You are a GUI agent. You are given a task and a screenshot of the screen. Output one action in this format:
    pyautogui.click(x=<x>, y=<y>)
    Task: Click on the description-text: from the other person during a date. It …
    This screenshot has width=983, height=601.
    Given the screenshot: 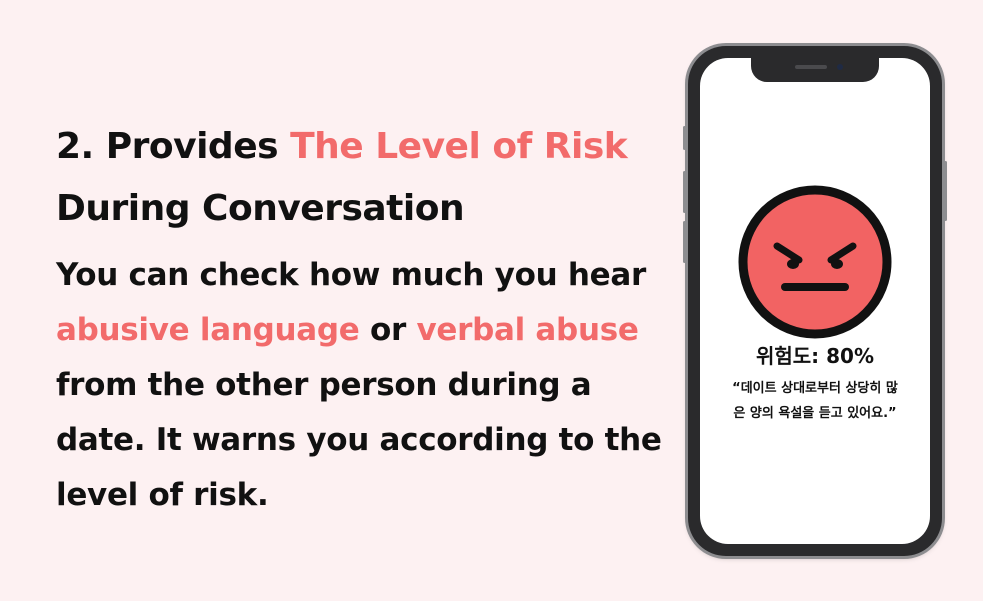 What is the action you would take?
    pyautogui.click(x=359, y=440)
    